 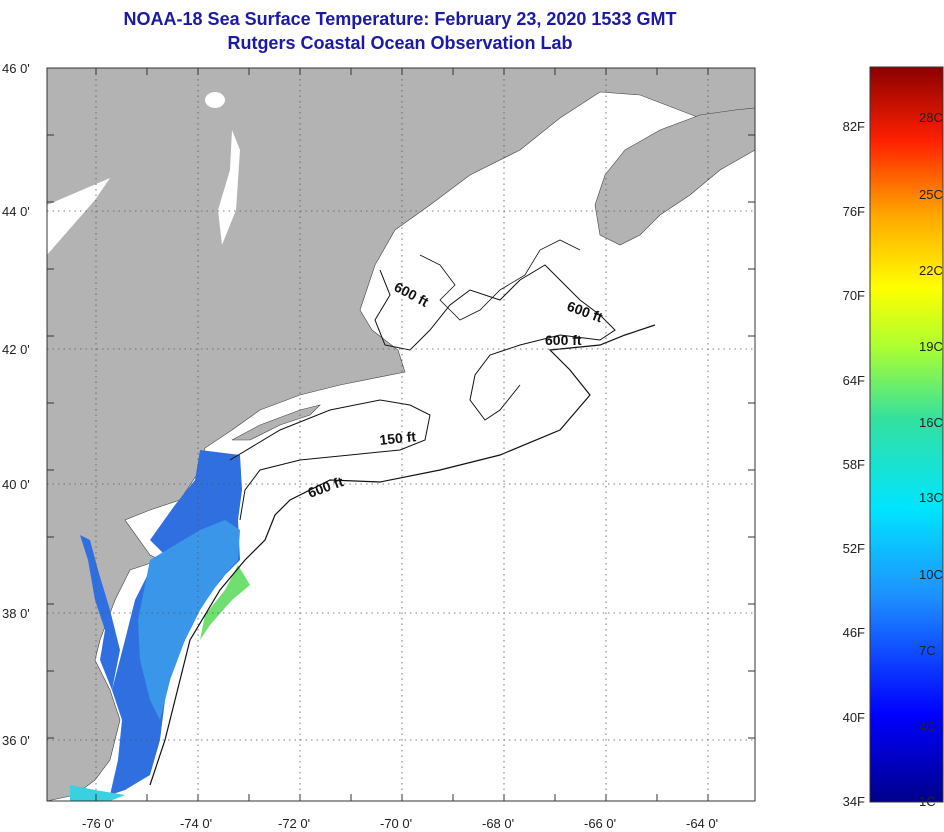 I want to click on lon-label: -76 0', so click(x=98, y=823).